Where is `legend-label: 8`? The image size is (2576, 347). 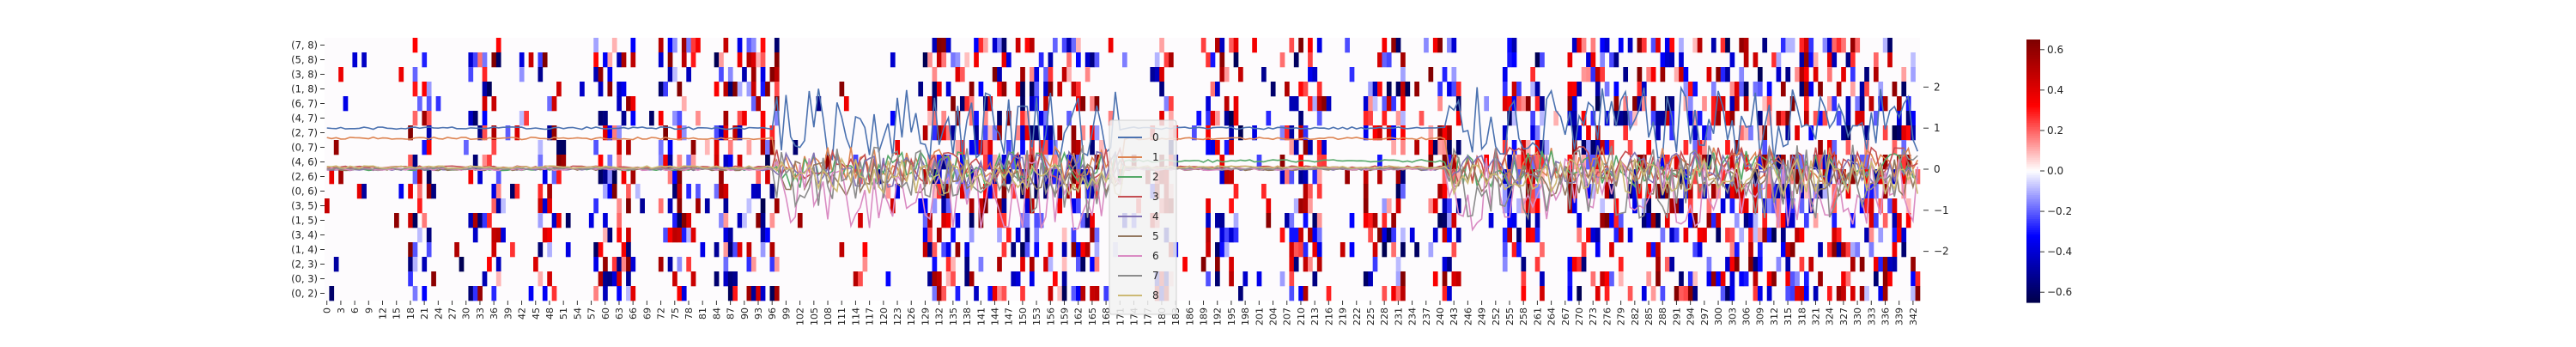 legend-label: 8 is located at coordinates (1155, 295).